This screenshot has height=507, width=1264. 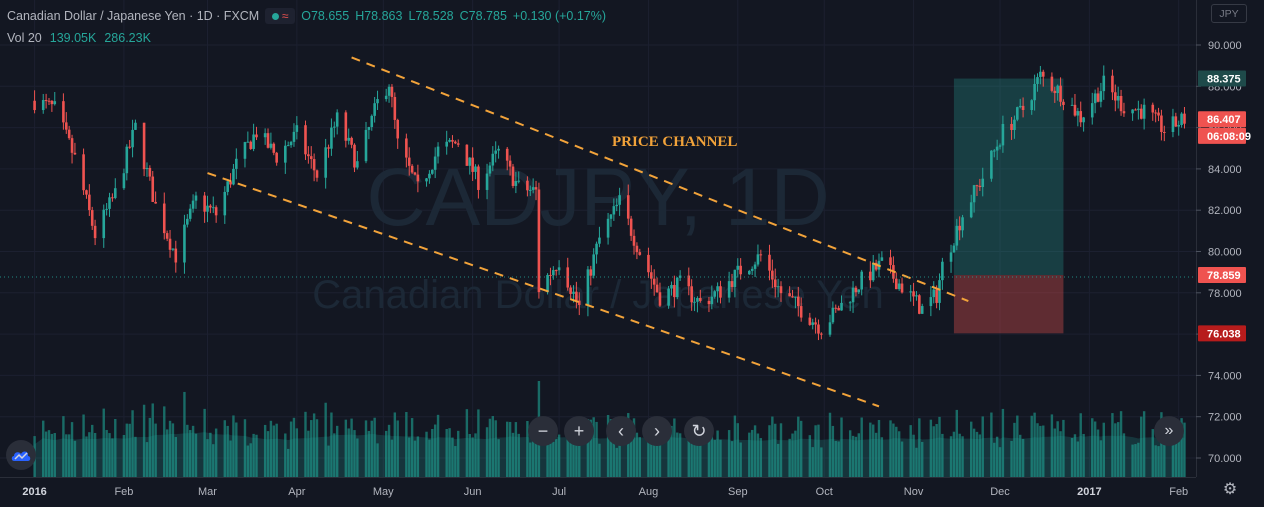 I want to click on zoom-out-button: −, so click(x=543, y=431).